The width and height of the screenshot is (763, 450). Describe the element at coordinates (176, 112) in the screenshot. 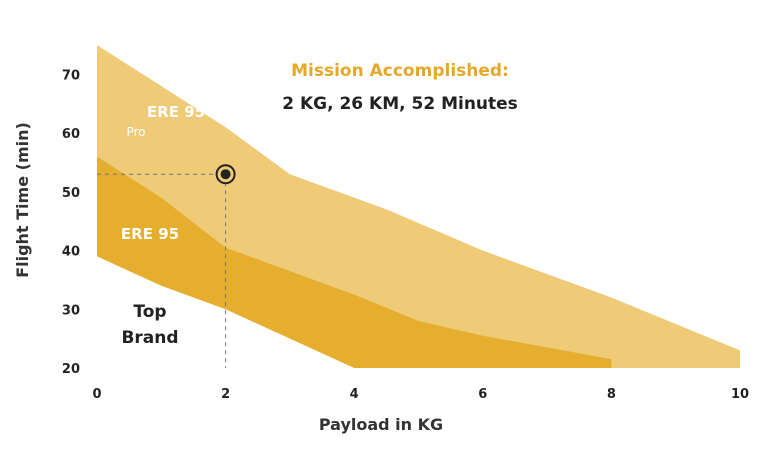

I see `series-label-ere95-pro: ERE 95` at that location.